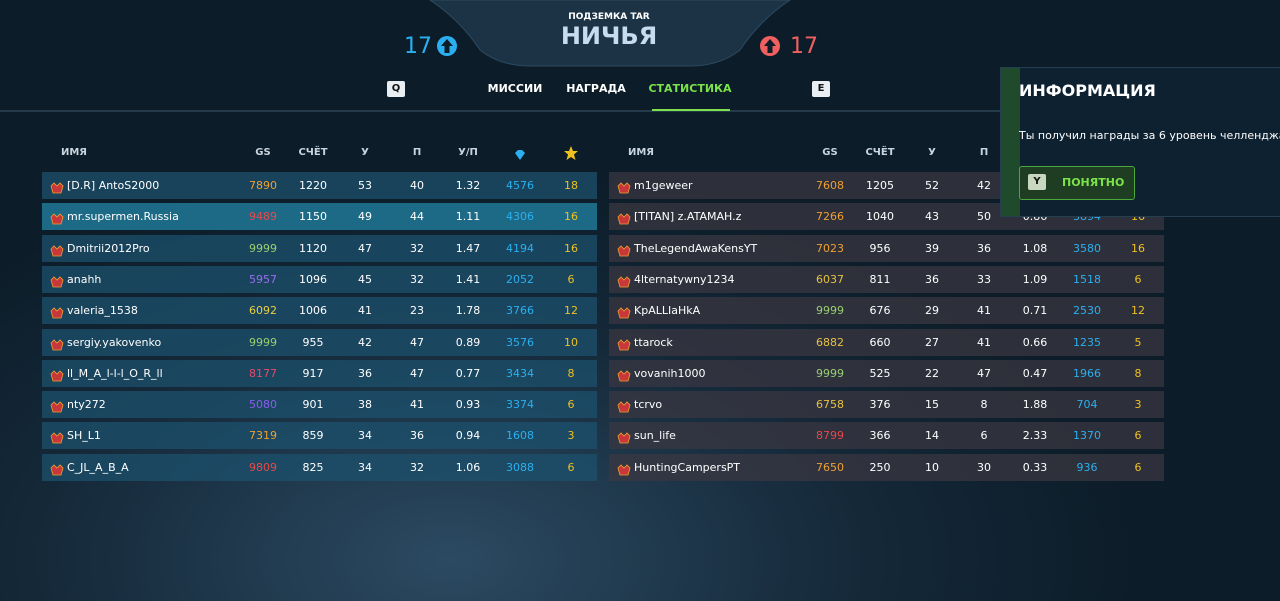  What do you see at coordinates (520, 311) in the screenshot?
I see `stat-crystals: 3766` at bounding box center [520, 311].